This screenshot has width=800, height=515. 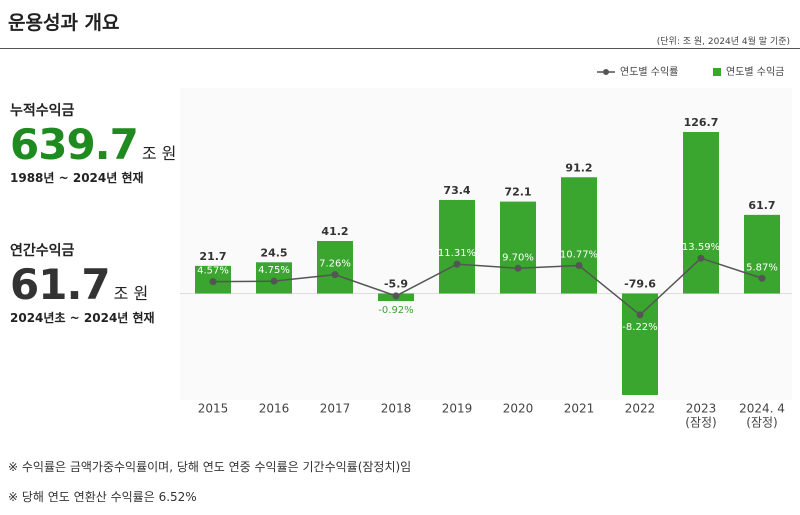 What do you see at coordinates (457, 253) in the screenshot?
I see `line-value-label: 11.31%` at bounding box center [457, 253].